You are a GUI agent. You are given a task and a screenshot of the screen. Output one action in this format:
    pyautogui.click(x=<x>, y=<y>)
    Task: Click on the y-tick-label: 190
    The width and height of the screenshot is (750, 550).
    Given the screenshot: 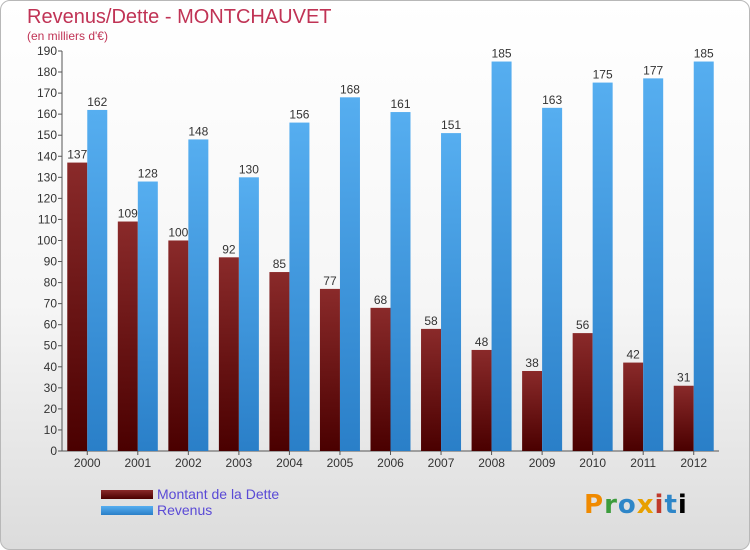 What is the action you would take?
    pyautogui.click(x=47, y=51)
    